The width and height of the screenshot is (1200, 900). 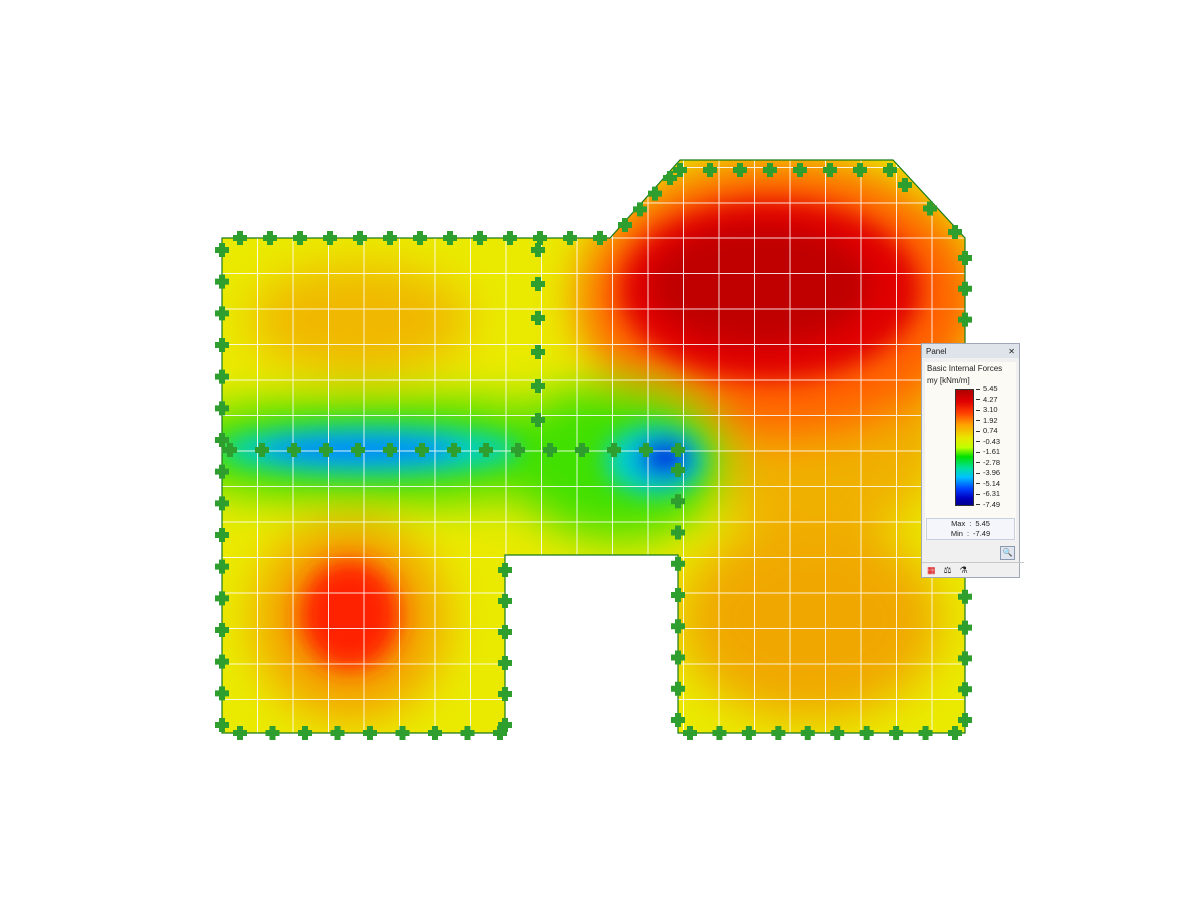 What do you see at coordinates (1007, 553) in the screenshot?
I see `magnifier-icon: 🔍` at bounding box center [1007, 553].